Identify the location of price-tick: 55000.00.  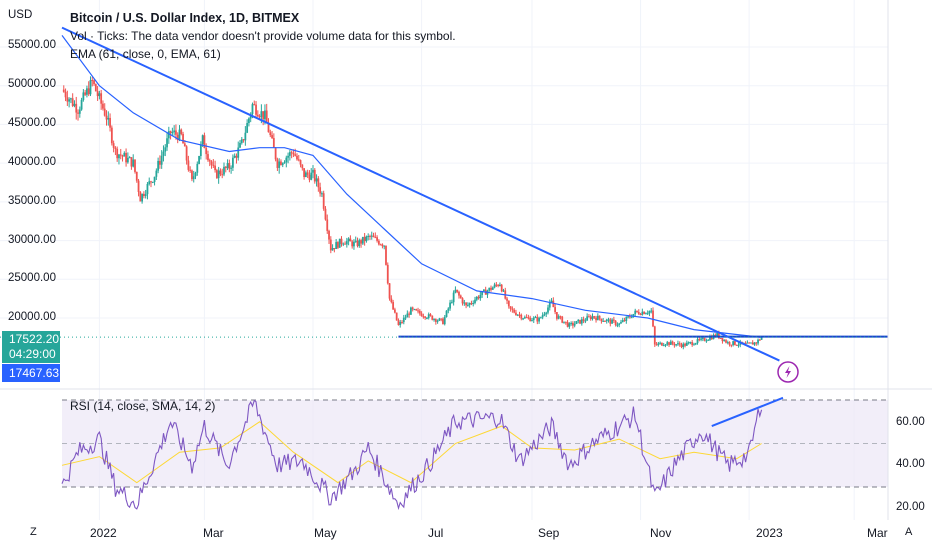
(32, 45).